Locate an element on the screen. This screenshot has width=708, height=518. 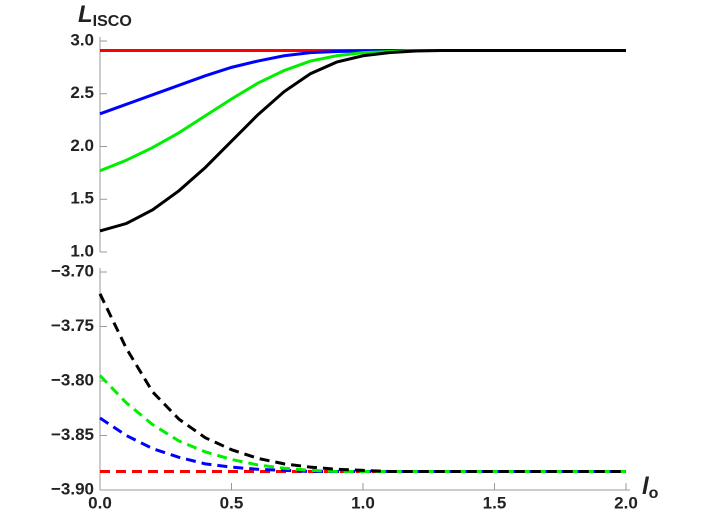
y-tick-label: −3.70 is located at coordinates (72, 270).